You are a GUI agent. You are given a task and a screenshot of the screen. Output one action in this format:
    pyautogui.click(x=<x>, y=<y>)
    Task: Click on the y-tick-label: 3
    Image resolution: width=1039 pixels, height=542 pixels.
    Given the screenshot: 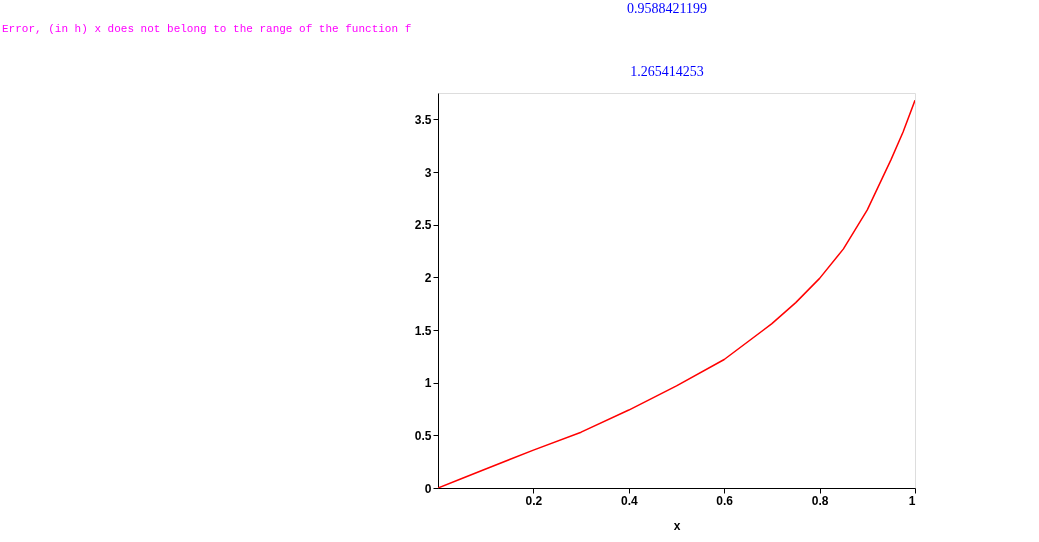 What is the action you would take?
    pyautogui.click(x=428, y=172)
    